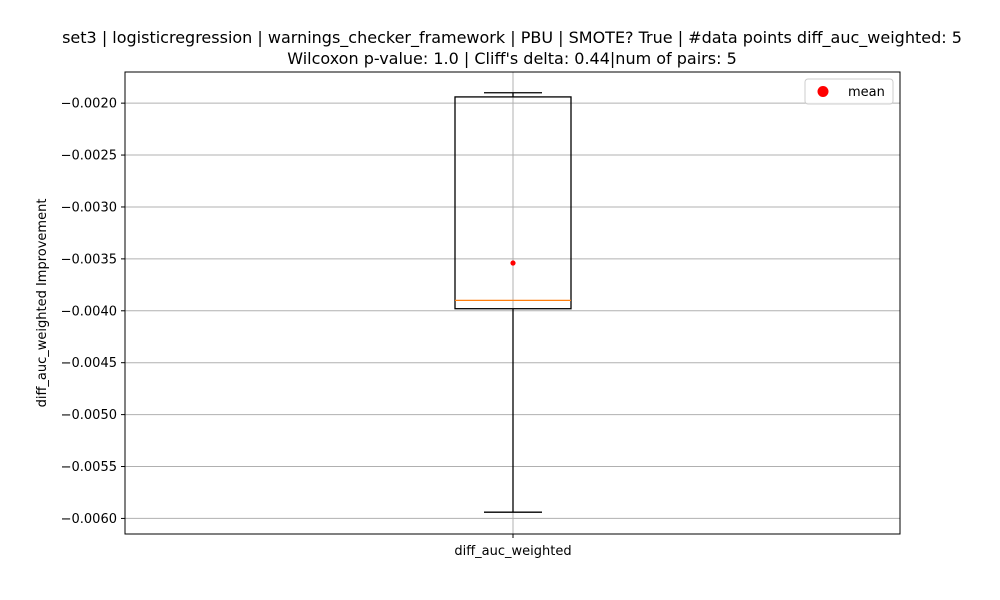  What do you see at coordinates (89, 156) in the screenshot?
I see `y-tick-label: −0.0025` at bounding box center [89, 156].